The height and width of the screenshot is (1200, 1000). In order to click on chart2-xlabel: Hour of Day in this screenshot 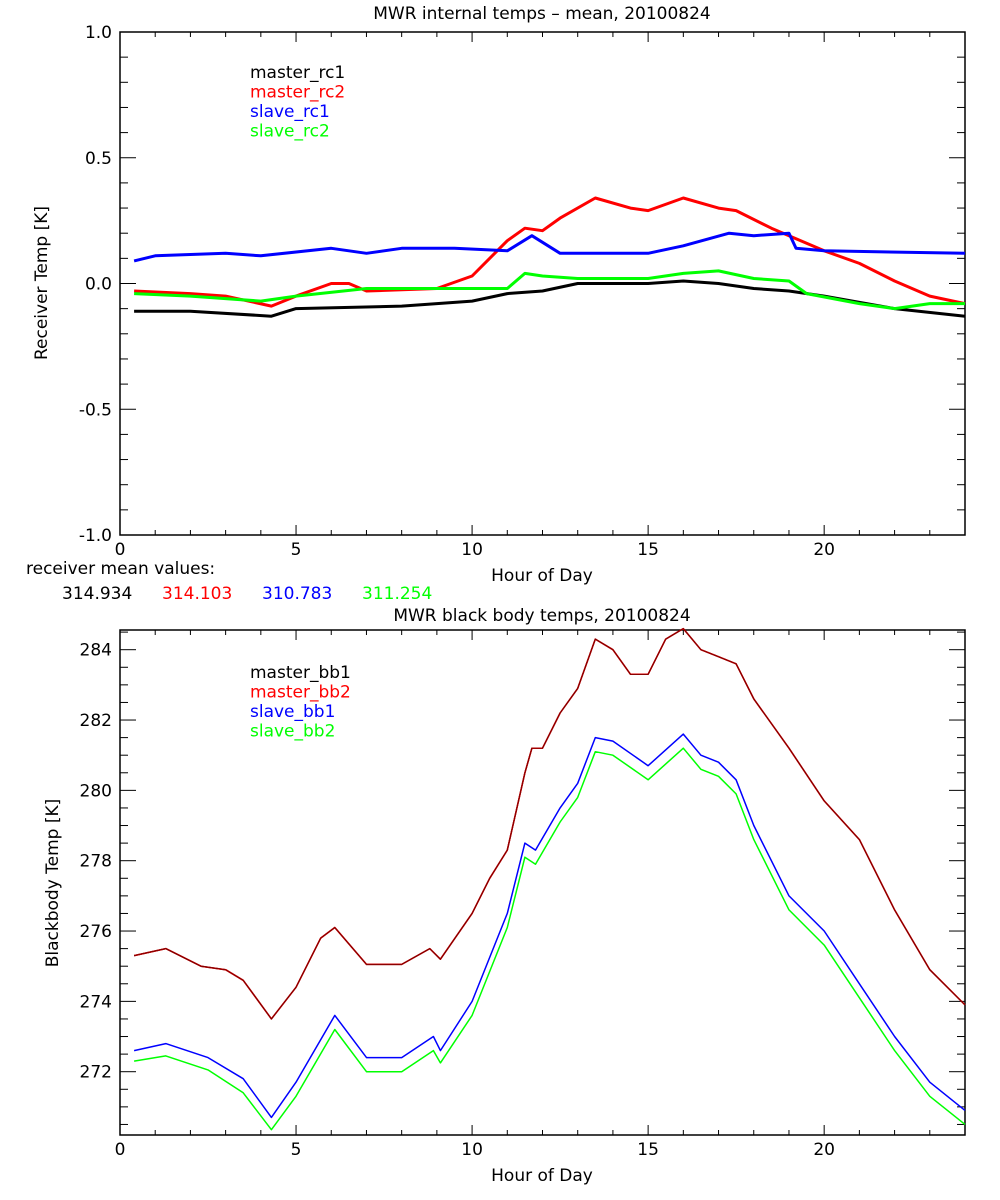, I will do `click(542, 1176)`.